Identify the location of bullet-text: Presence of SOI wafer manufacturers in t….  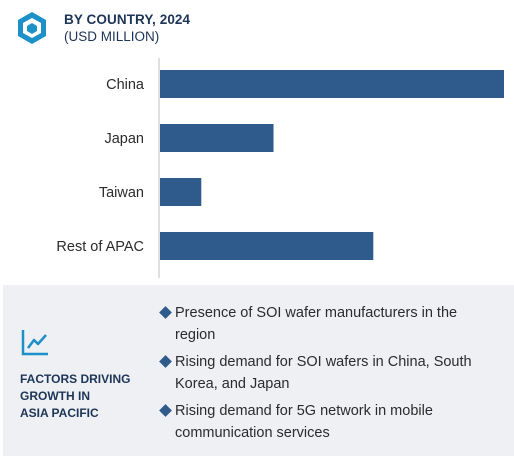
(316, 324).